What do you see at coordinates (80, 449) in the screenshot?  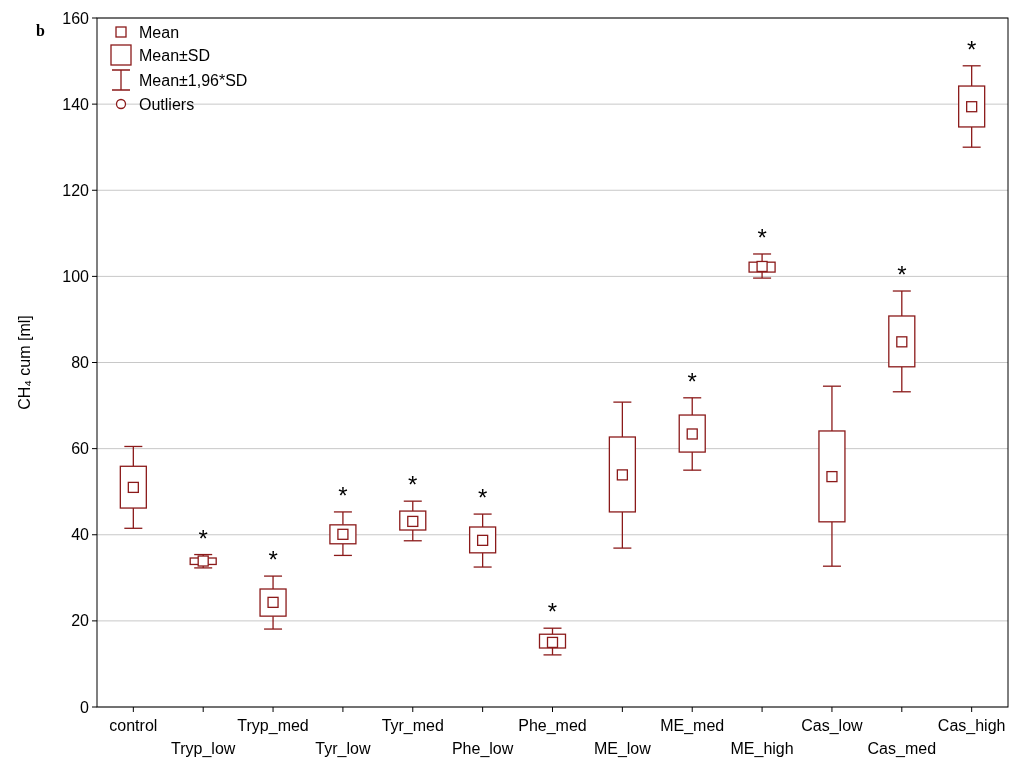 I see `y-tick-label: 60` at bounding box center [80, 449].